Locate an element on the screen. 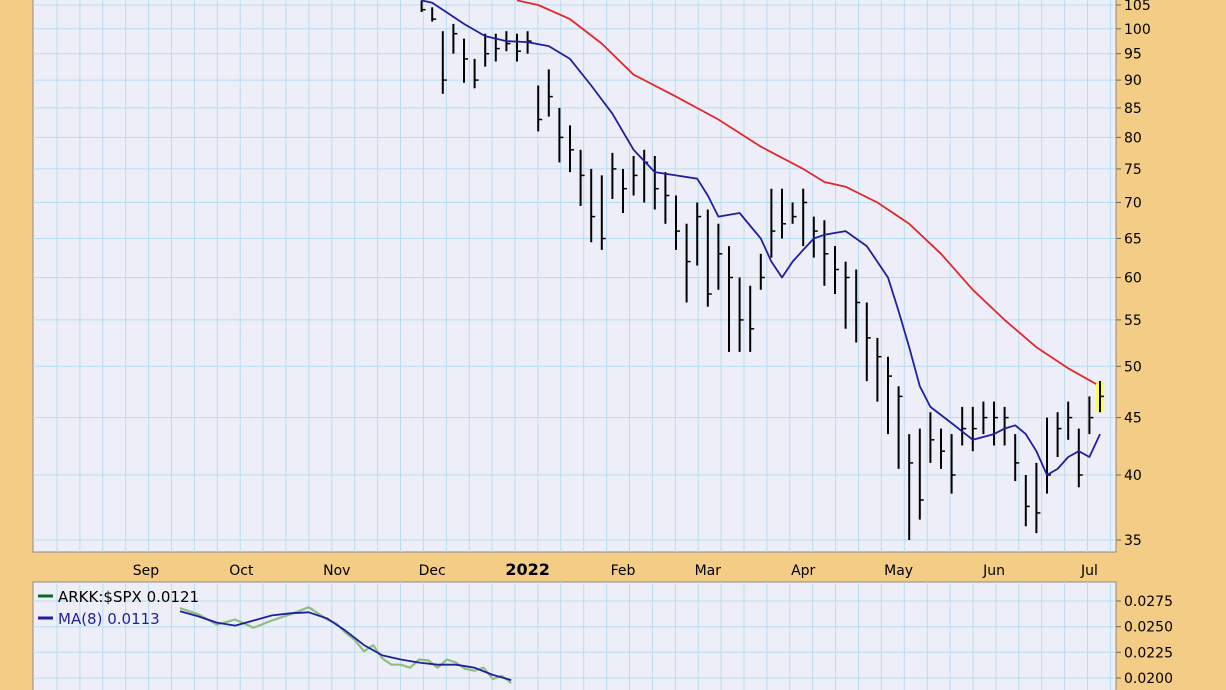 The image size is (1226, 690). x-tick-label: 2022 is located at coordinates (527, 569).